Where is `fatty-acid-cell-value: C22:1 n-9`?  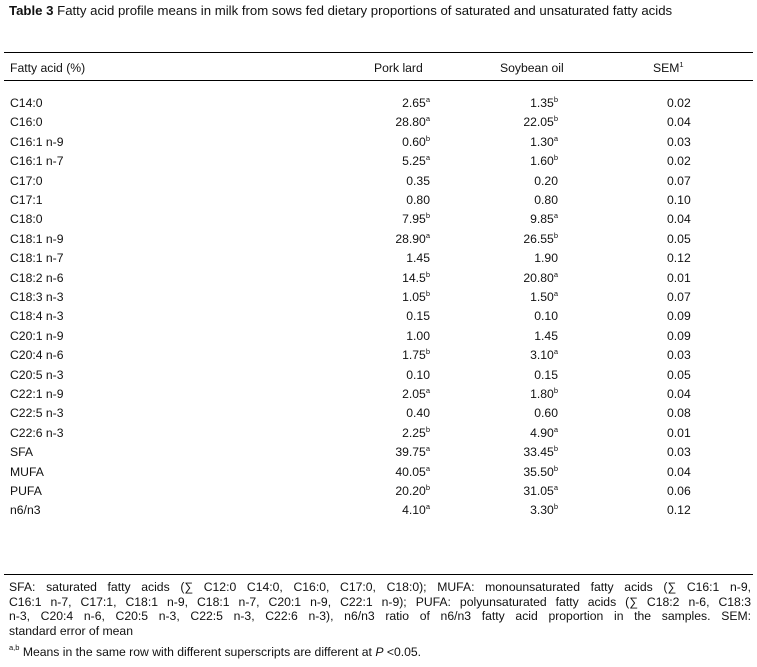 fatty-acid-cell-value: C22:1 n-9 is located at coordinates (37, 394).